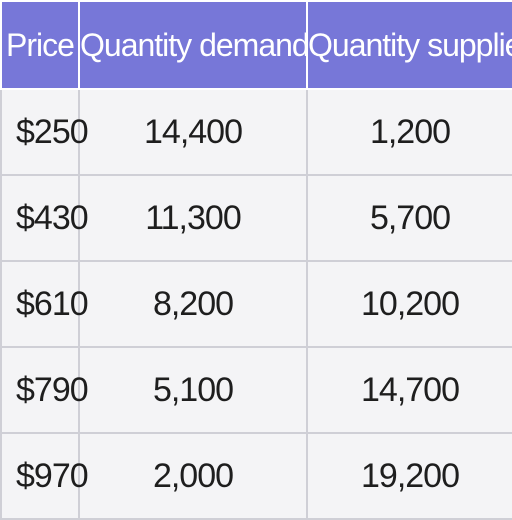 Image resolution: width=512 pixels, height=520 pixels. What do you see at coordinates (409, 304) in the screenshot?
I see `quantity-supplied-cell: 10,200` at bounding box center [409, 304].